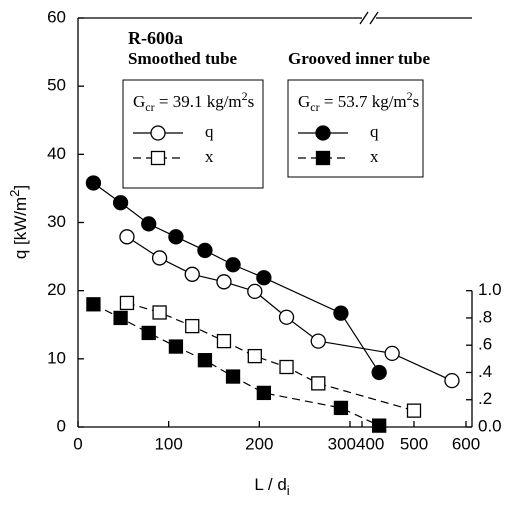  I want to click on x-tick-label: 100, so click(168, 443).